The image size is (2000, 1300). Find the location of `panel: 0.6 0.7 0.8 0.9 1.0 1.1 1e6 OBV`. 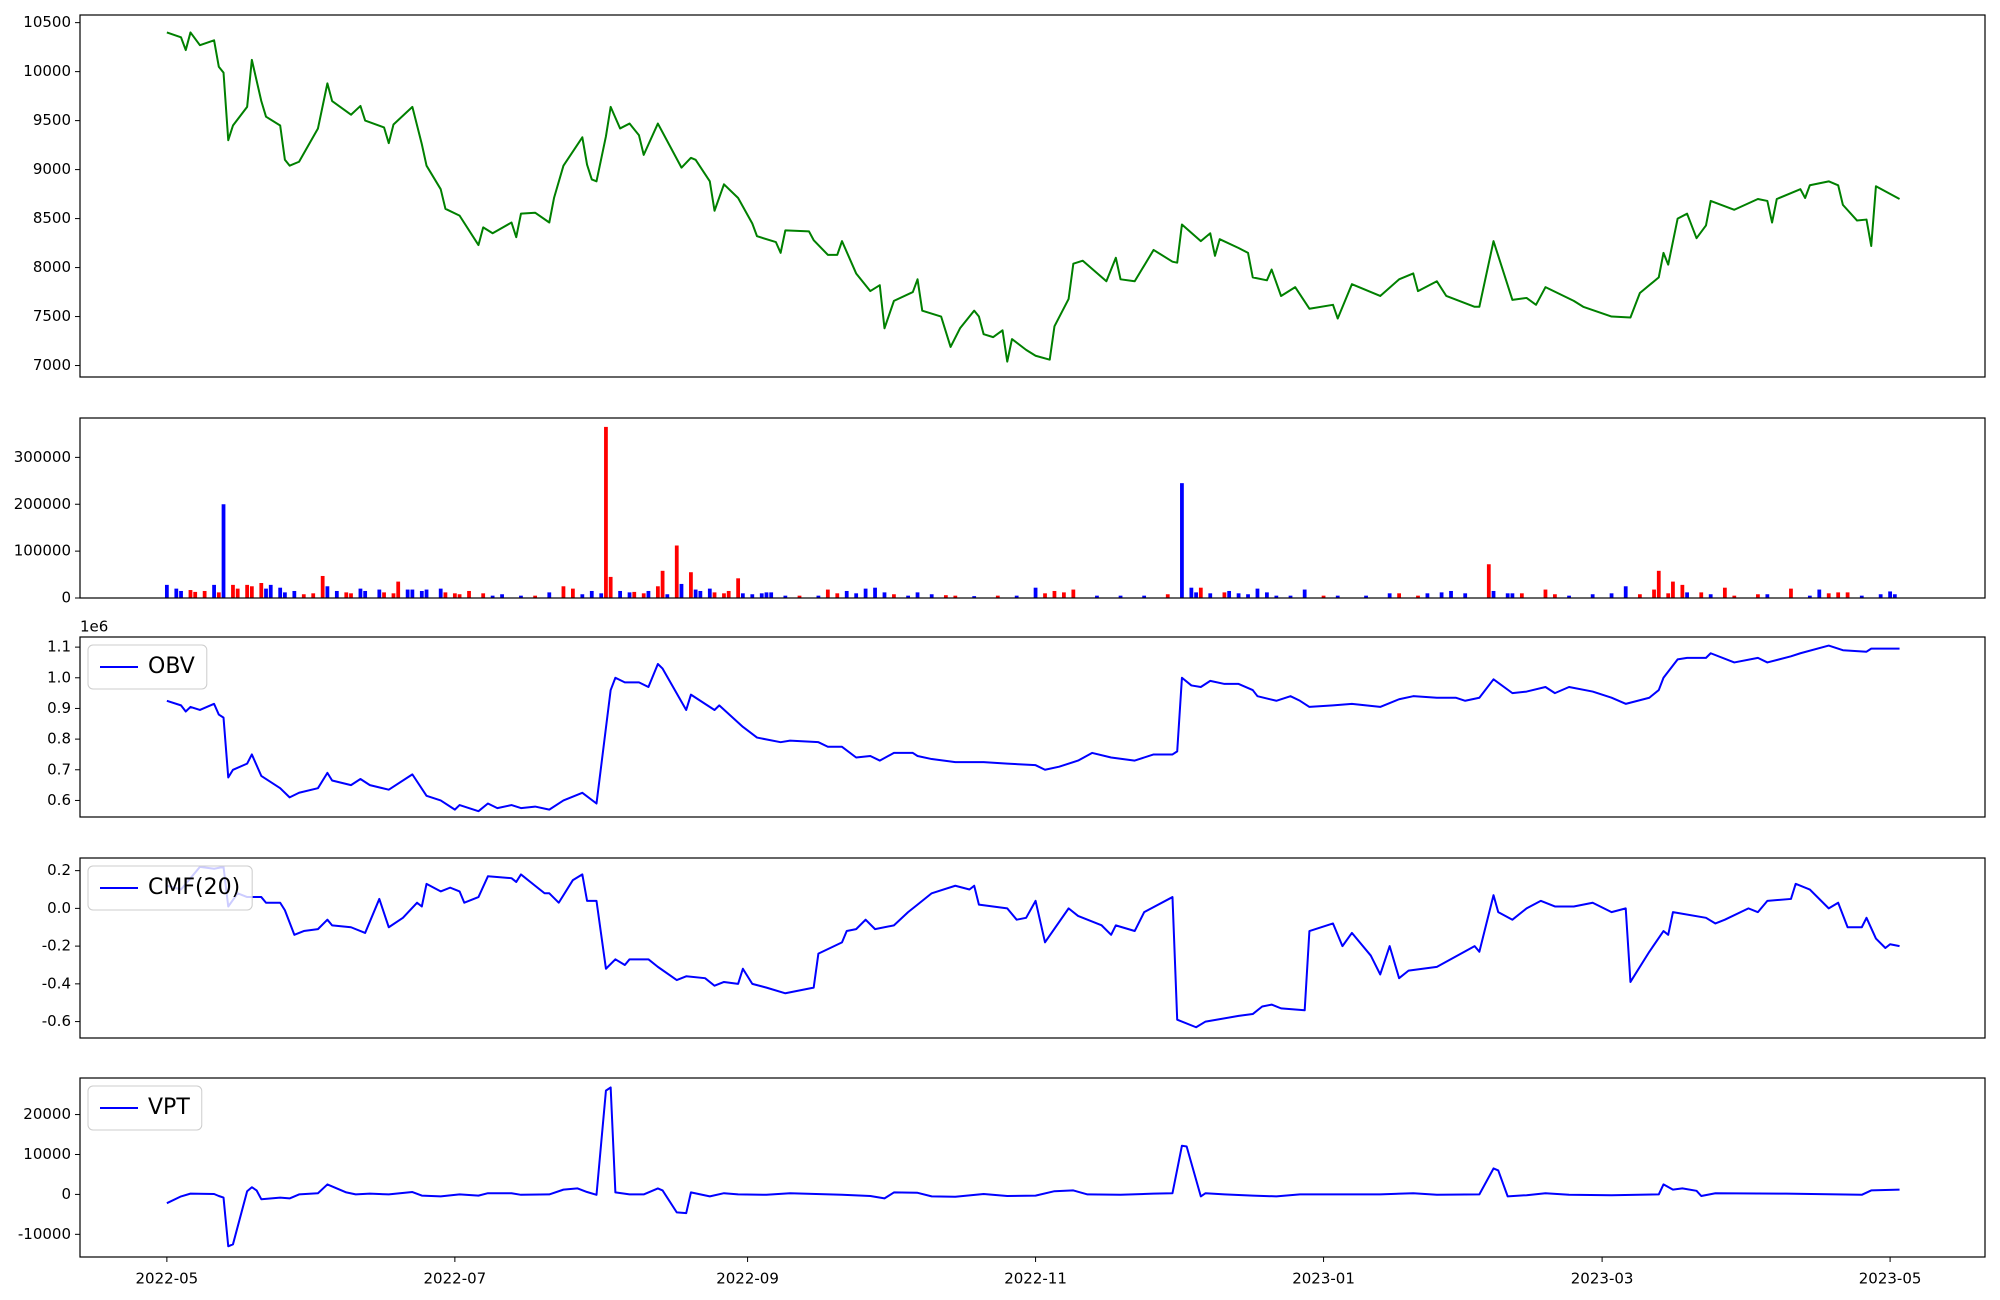

panel: 0.6 0.7 0.8 0.9 1.0 1.1 1e6 OBV is located at coordinates (1016, 718).